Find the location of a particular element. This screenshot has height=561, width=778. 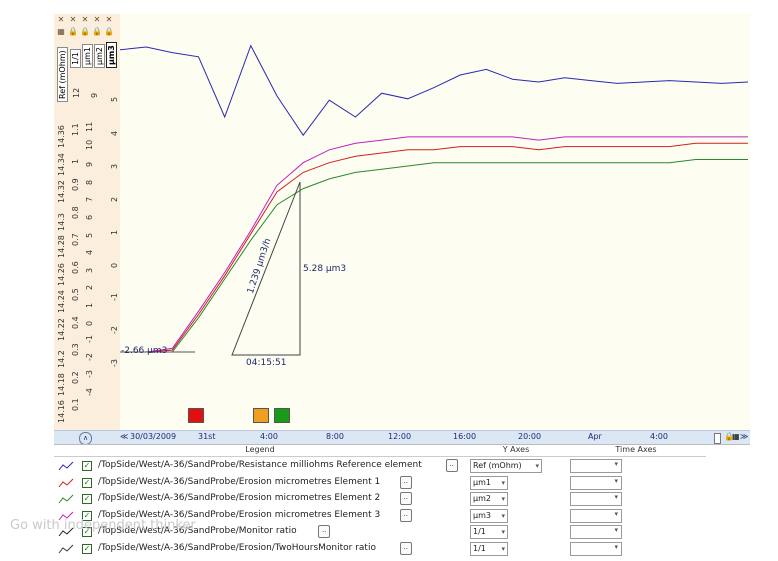

time-label: 12:00 is located at coordinates (400, 436).